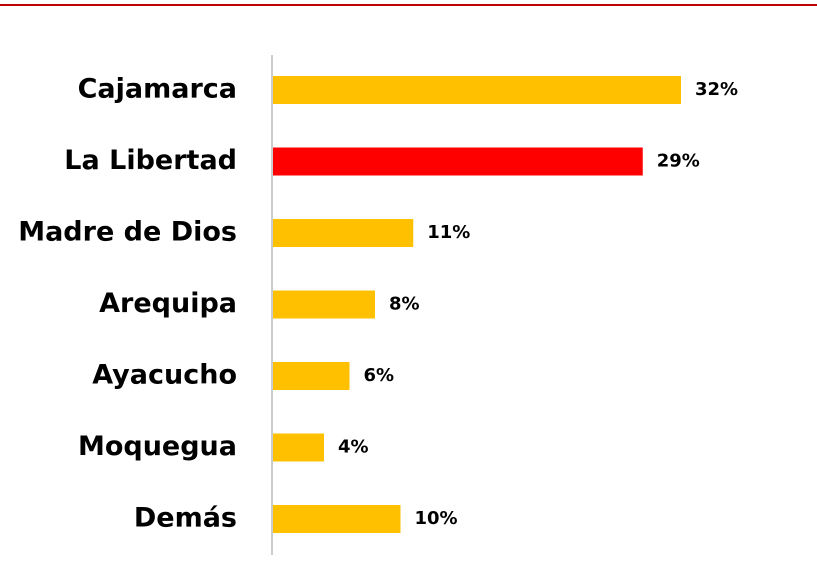 Image resolution: width=817 pixels, height=578 pixels. What do you see at coordinates (164, 375) in the screenshot?
I see `category-label: Ayacucho` at bounding box center [164, 375].